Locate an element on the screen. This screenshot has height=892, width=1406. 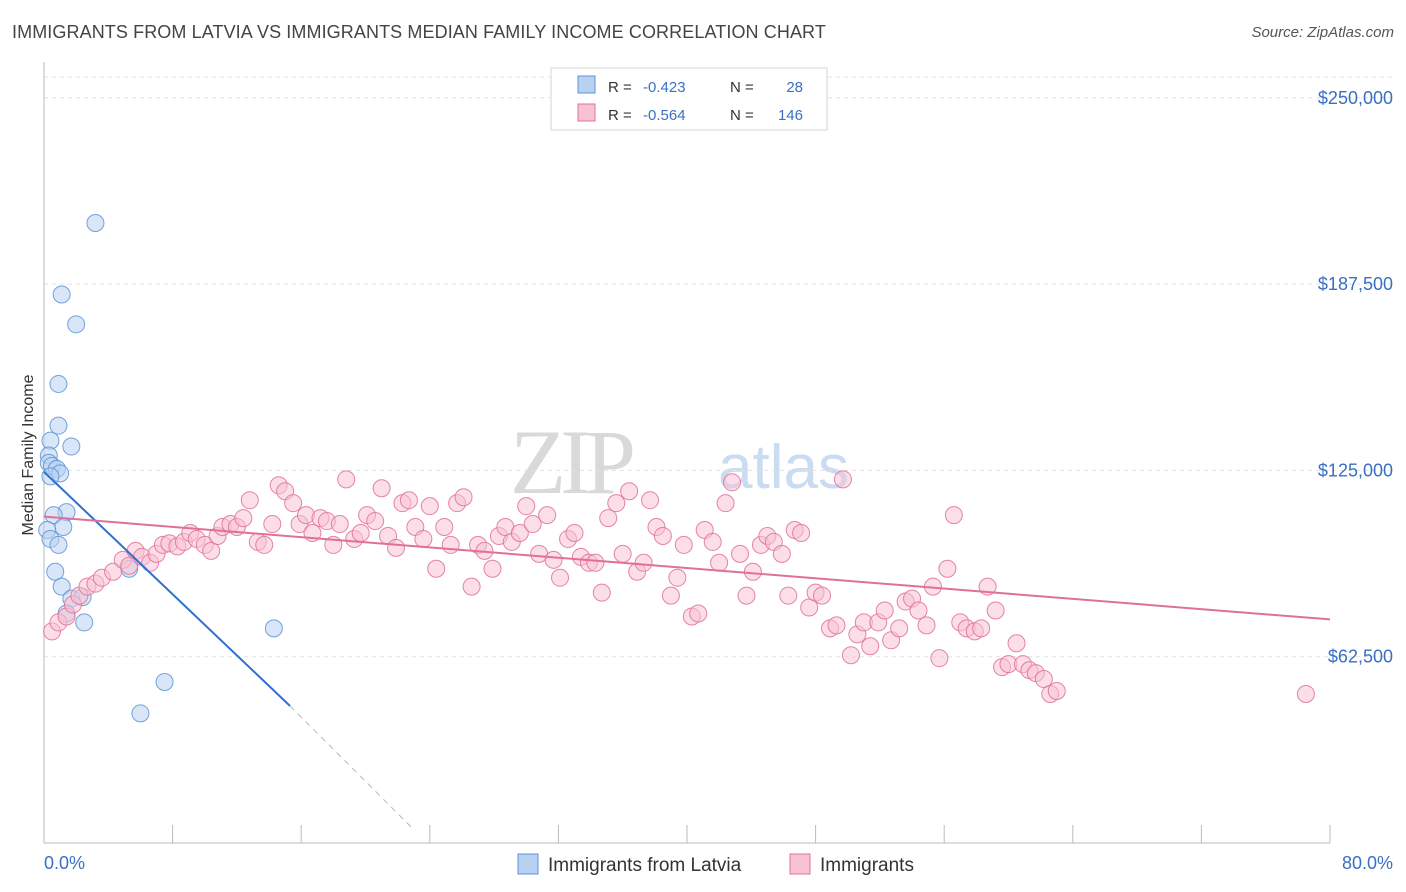
legend-series: Immigrants from Latvia Immigrants is located at coordinates (715, 864).